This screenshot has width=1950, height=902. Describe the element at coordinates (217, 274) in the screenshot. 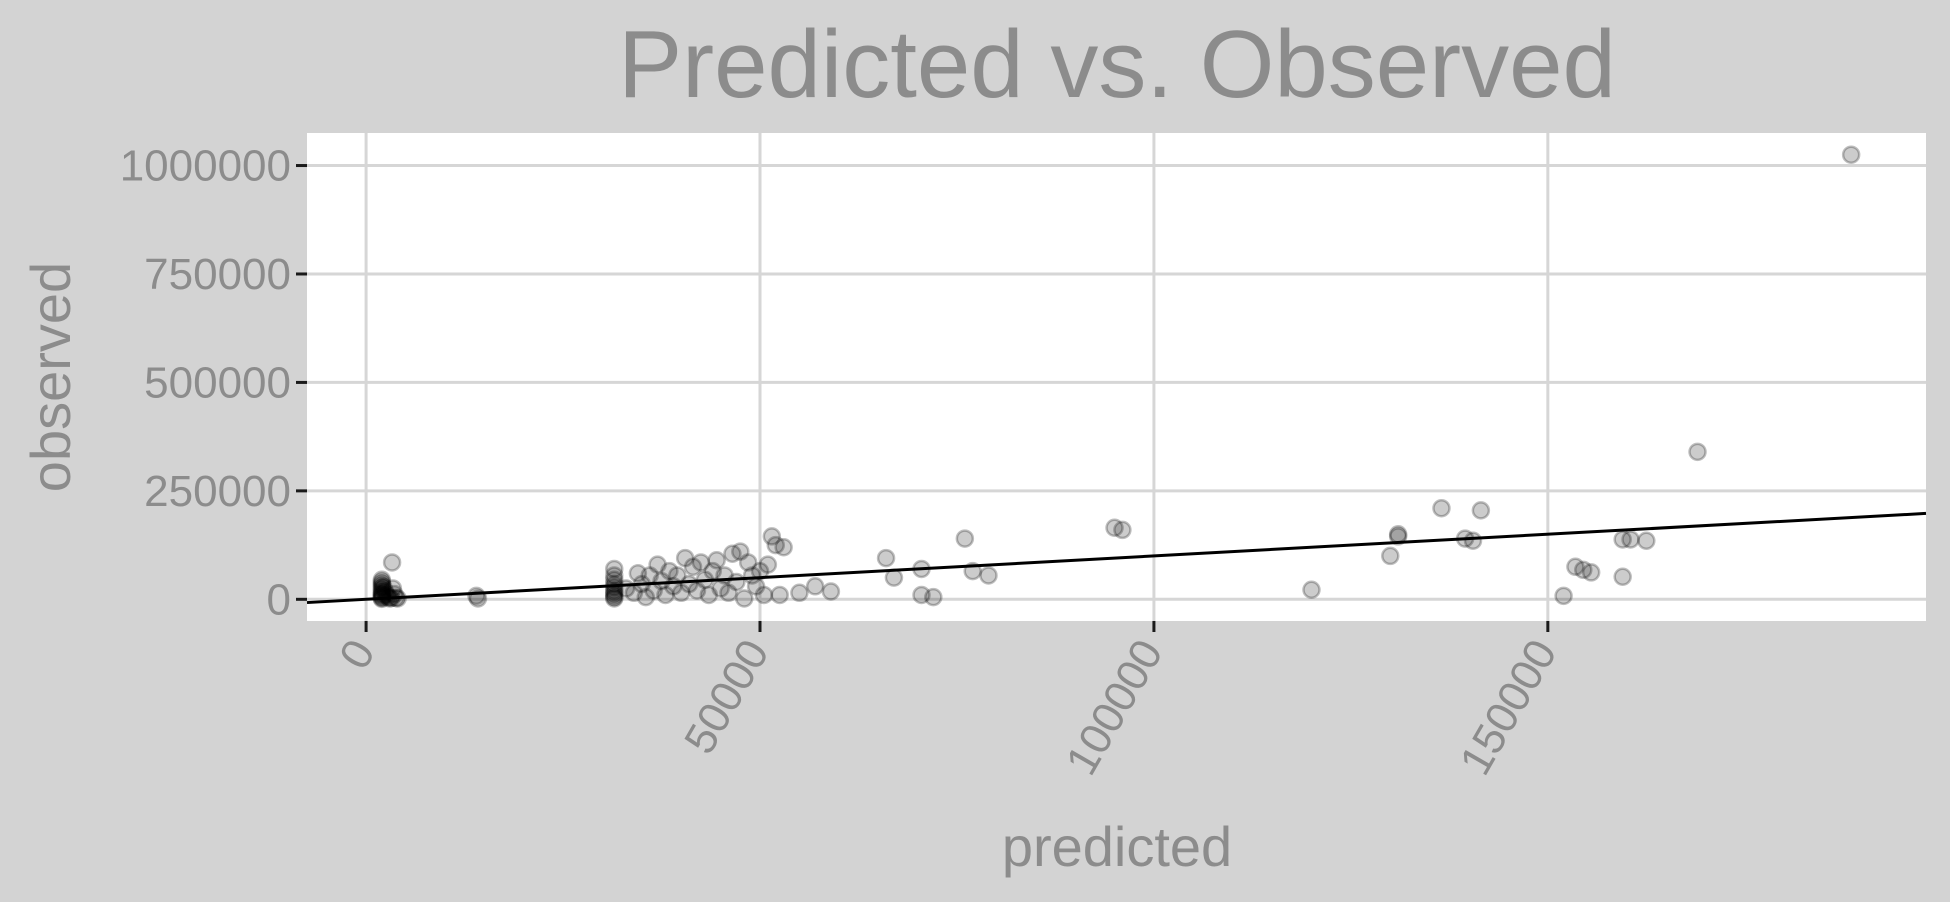

I see `y-tick-label: 750000` at that location.